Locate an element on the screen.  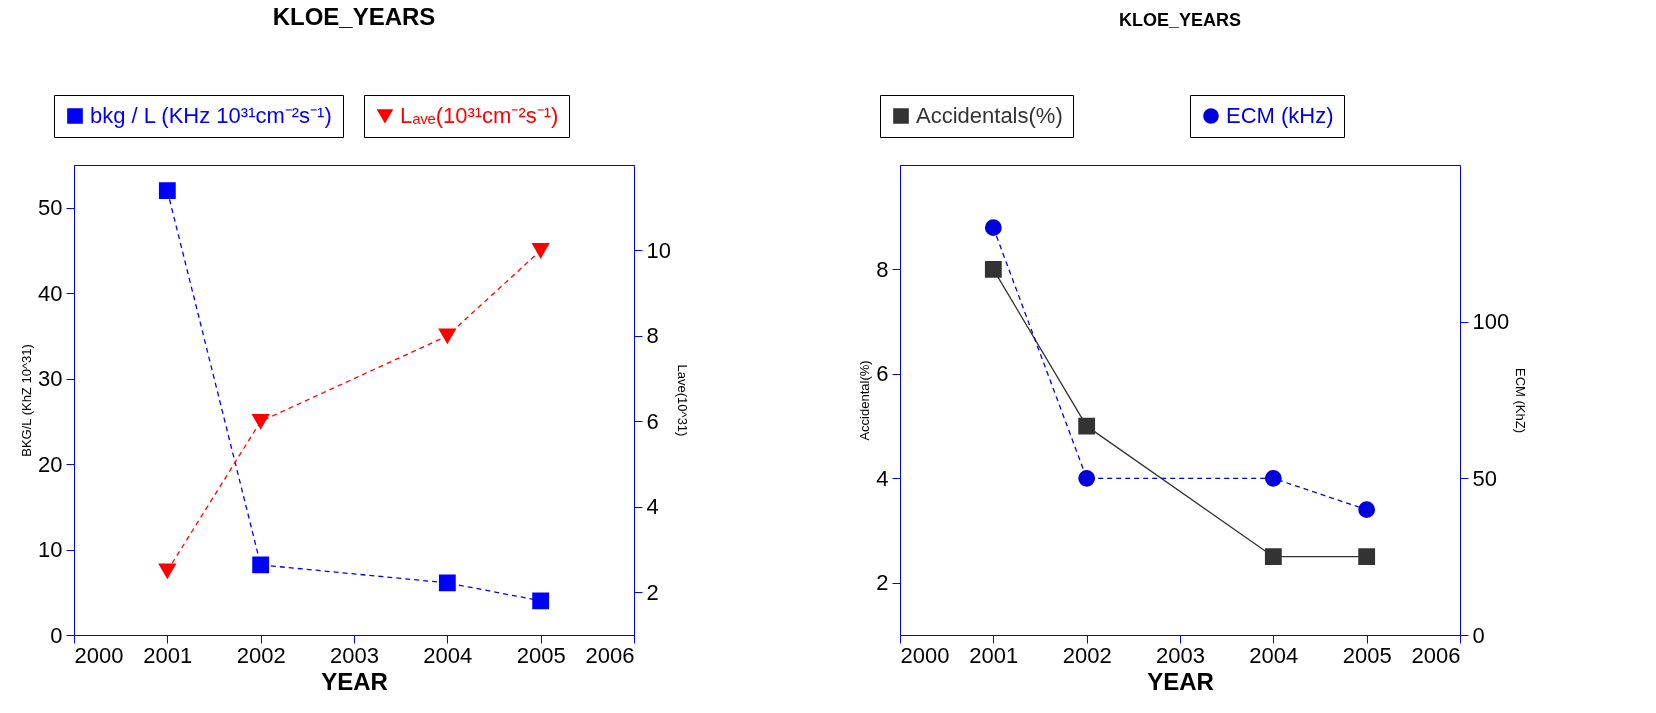
y-tick-label: 2 is located at coordinates (882, 583).